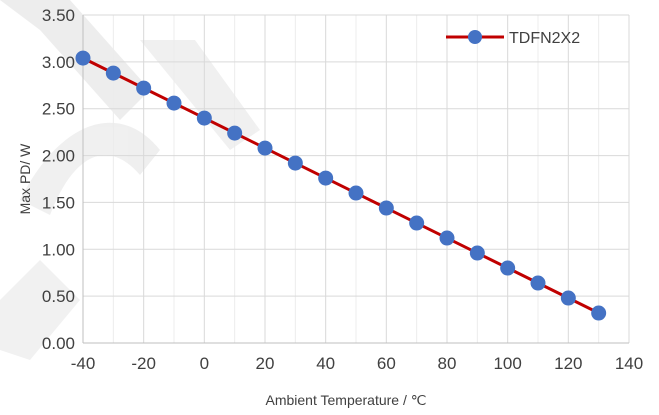 The image size is (659, 415). I want to click on y-tick-labels: 0.00 0.50 1.00 1.50 2.00 2.50 3.00 3.50, so click(58, 179).